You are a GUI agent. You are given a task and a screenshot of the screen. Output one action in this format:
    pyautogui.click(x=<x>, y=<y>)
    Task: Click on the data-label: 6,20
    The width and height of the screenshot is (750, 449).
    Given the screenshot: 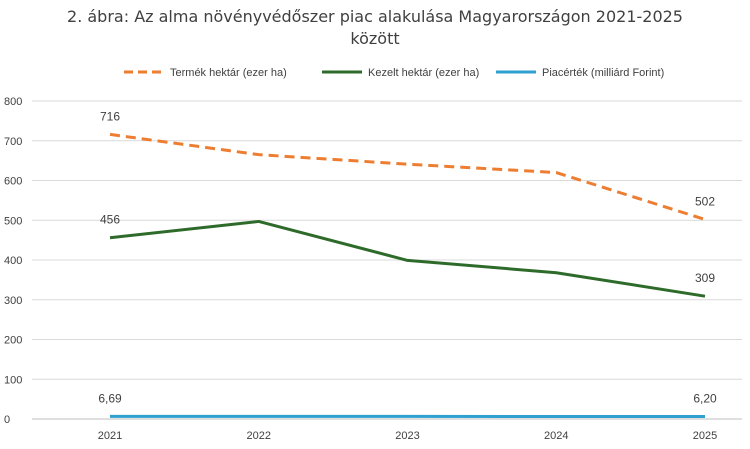 What is the action you would take?
    pyautogui.click(x=705, y=399)
    